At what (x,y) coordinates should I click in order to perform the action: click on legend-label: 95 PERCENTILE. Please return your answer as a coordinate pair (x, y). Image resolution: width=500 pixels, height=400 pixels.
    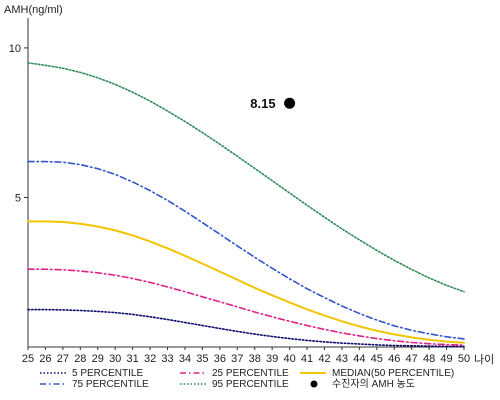
    Looking at the image, I should click on (250, 384).